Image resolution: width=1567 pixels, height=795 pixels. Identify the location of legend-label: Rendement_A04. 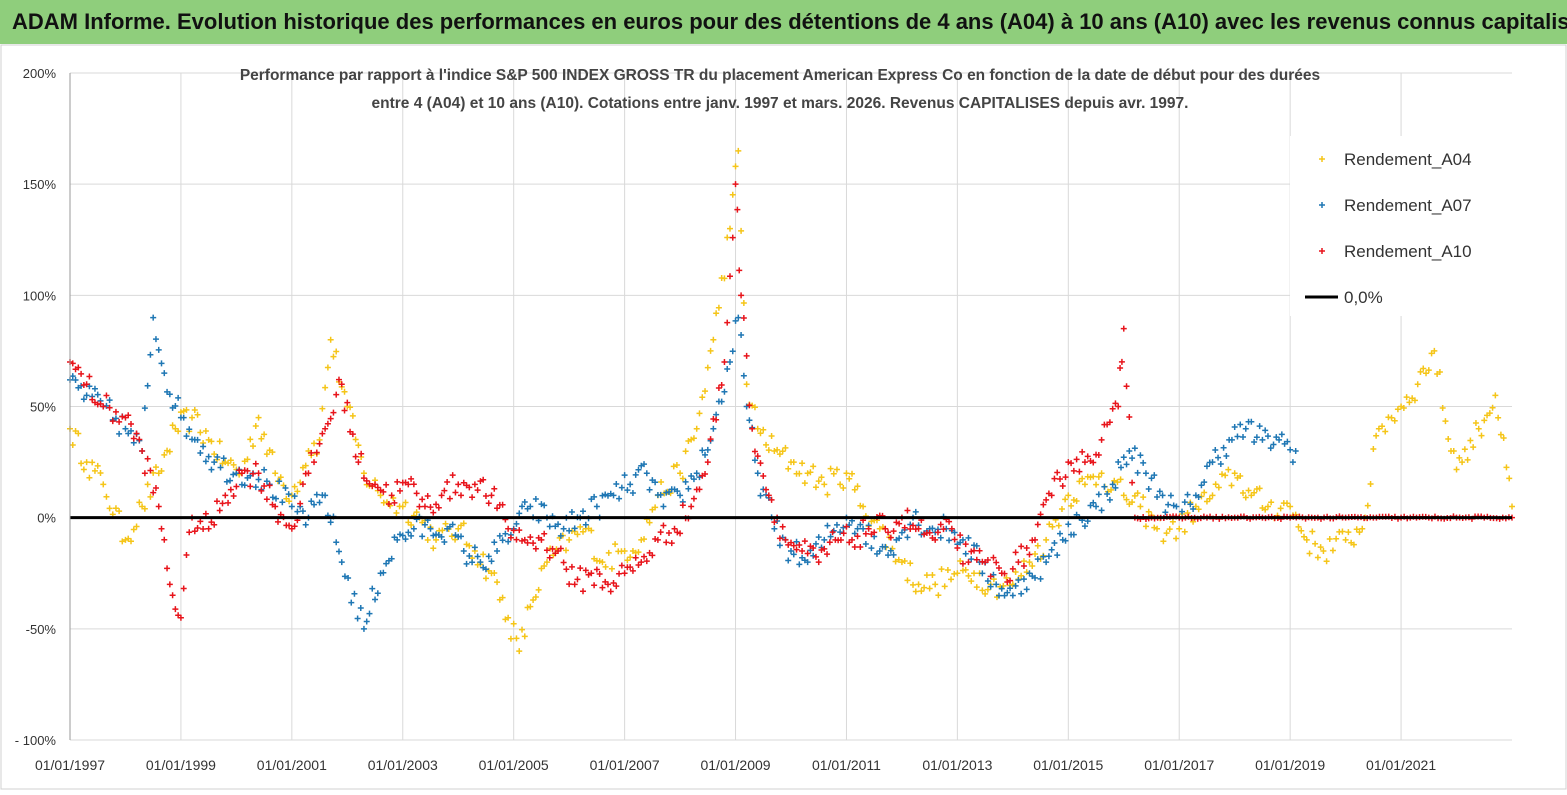
(1408, 159).